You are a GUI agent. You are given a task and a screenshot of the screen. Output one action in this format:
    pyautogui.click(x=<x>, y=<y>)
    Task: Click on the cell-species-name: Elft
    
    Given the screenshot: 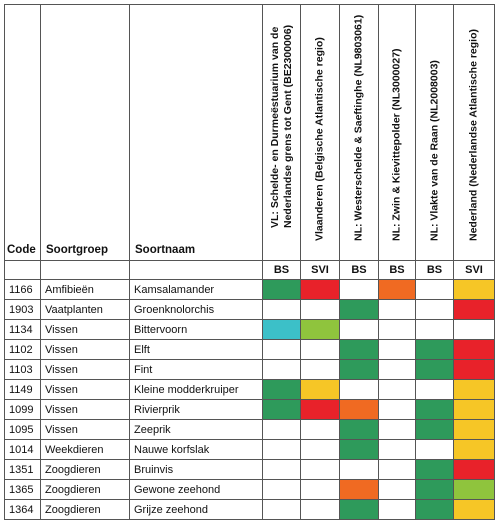 What is the action you would take?
    pyautogui.click(x=196, y=349)
    